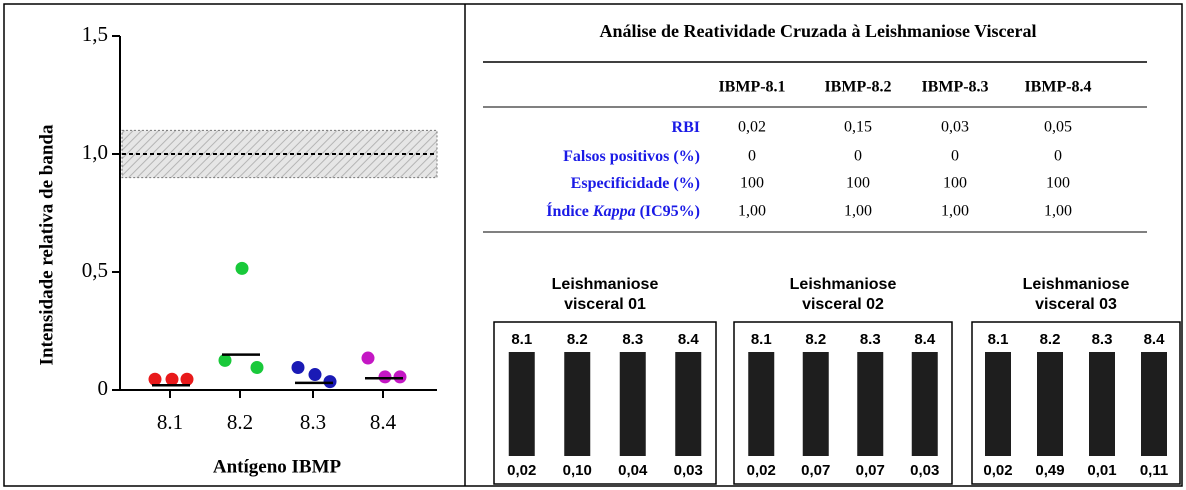  Describe the element at coordinates (668, 211) in the screenshot. I see `row-label-part: (IC95%)` at that location.